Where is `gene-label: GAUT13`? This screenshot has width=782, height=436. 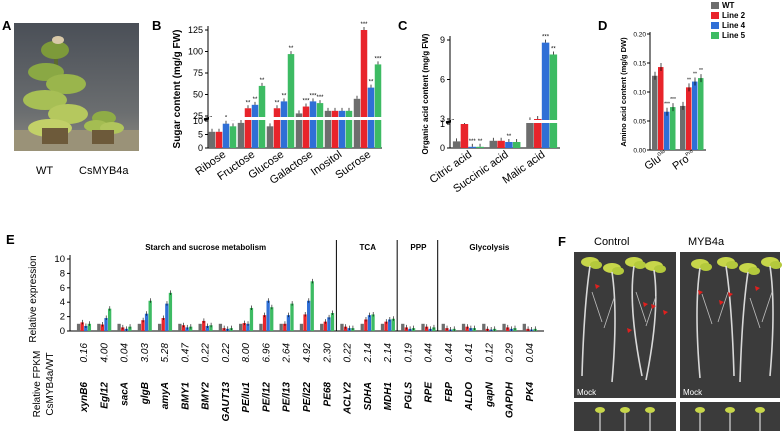 gene-label: GAUT13 is located at coordinates (226, 402).